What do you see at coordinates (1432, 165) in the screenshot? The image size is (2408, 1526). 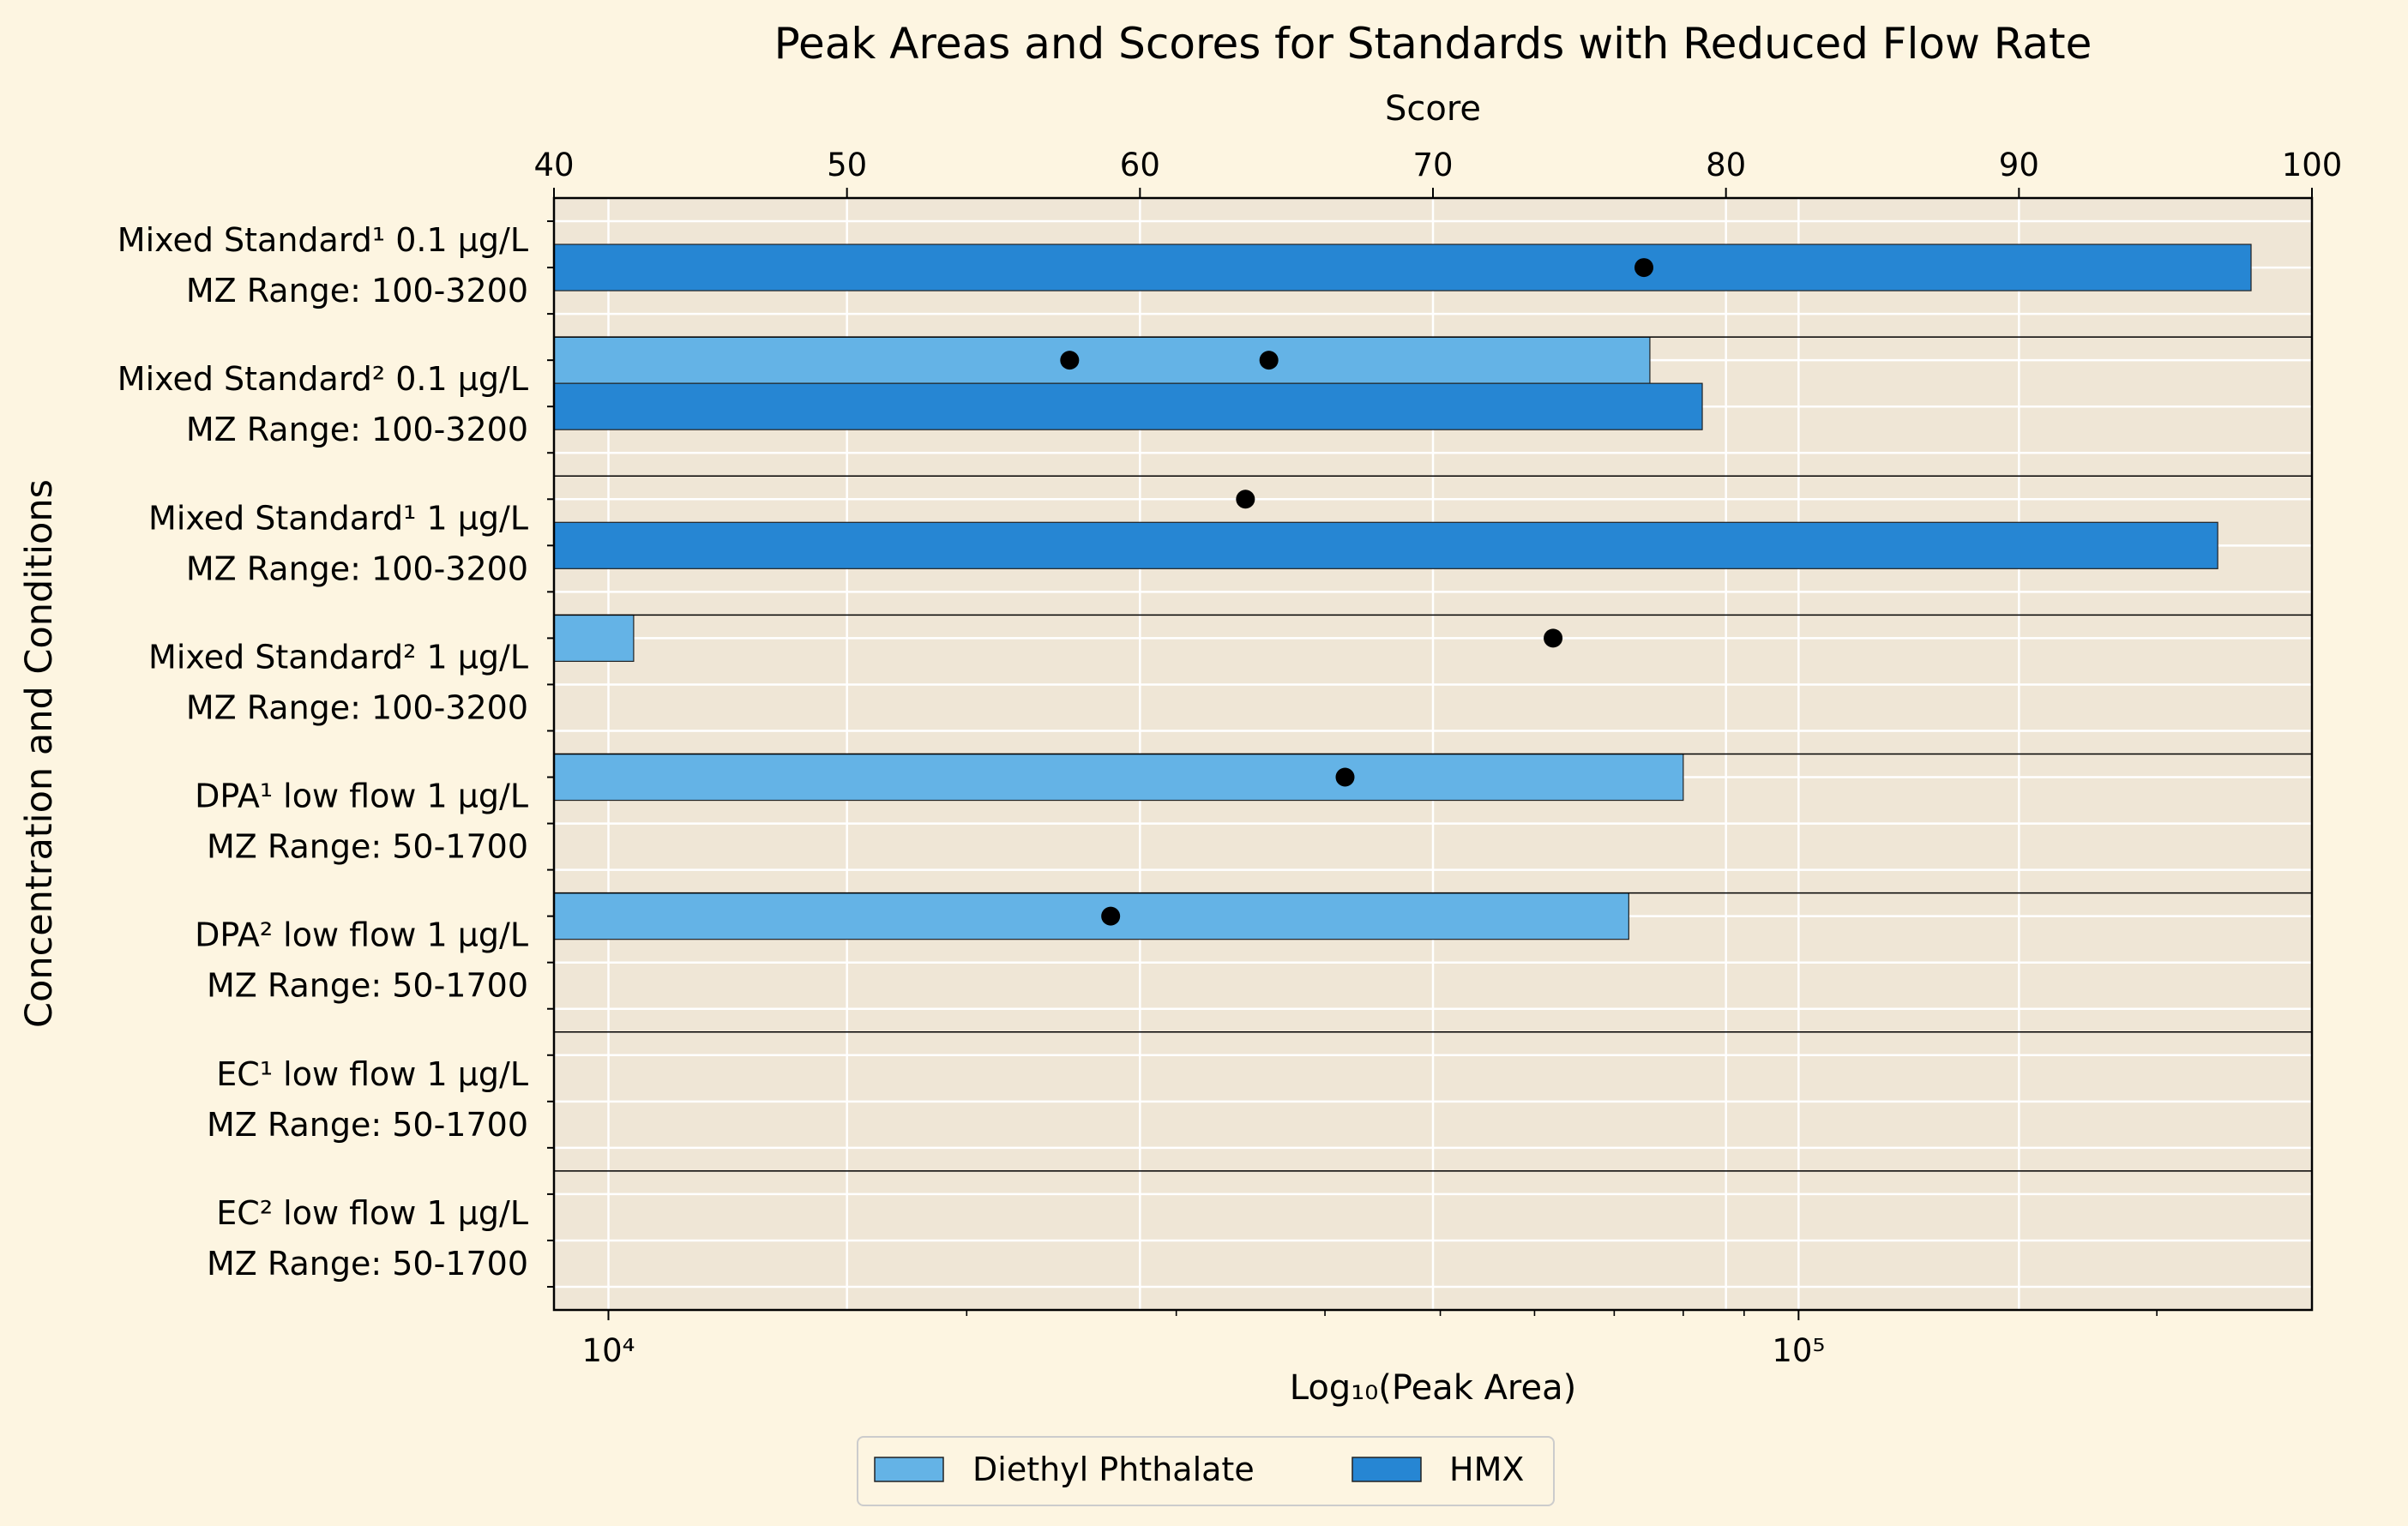 I see `top-axis-tick-label: 70` at bounding box center [1432, 165].